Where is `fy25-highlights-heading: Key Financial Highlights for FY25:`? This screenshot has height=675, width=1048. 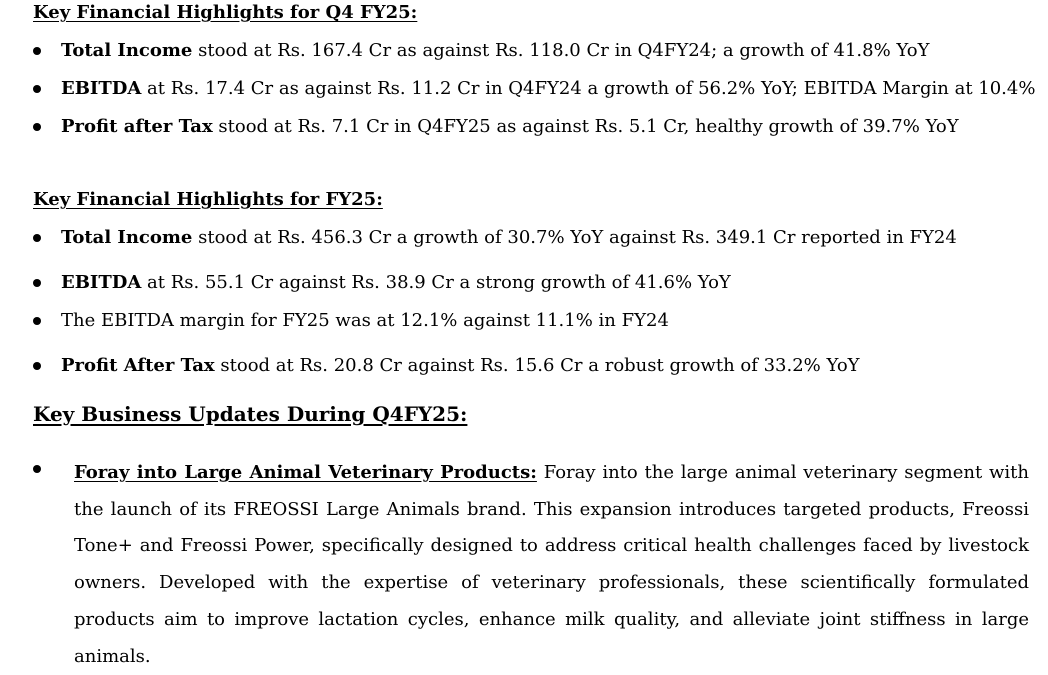 fy25-highlights-heading: Key Financial Highlights for FY25: is located at coordinates (208, 199).